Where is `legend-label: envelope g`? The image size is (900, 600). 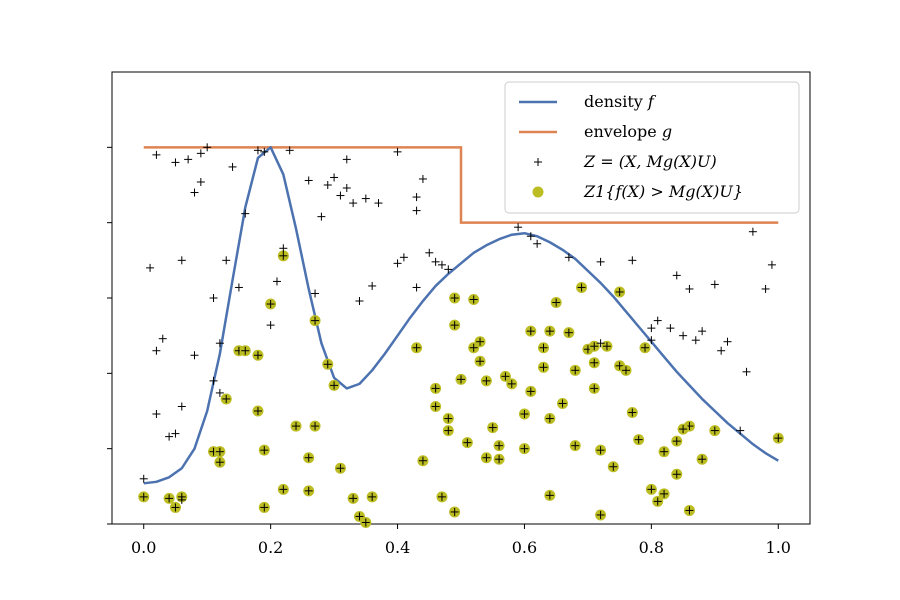 legend-label: envelope g is located at coordinates (628, 131).